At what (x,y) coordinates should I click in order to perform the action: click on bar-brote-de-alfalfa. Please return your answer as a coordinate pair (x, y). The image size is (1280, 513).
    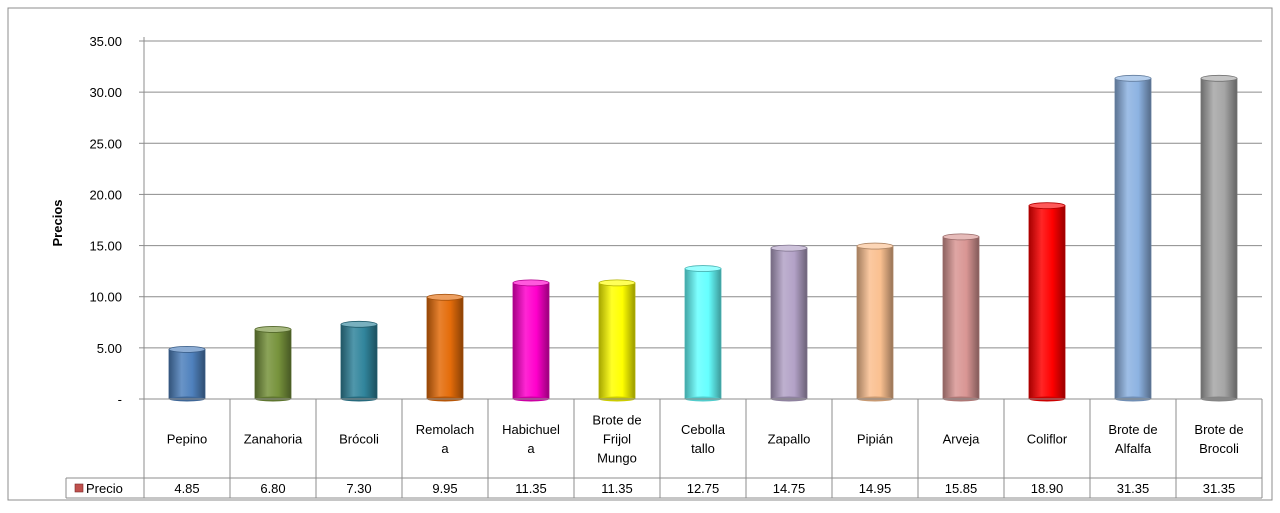
    Looking at the image, I should click on (1133, 238).